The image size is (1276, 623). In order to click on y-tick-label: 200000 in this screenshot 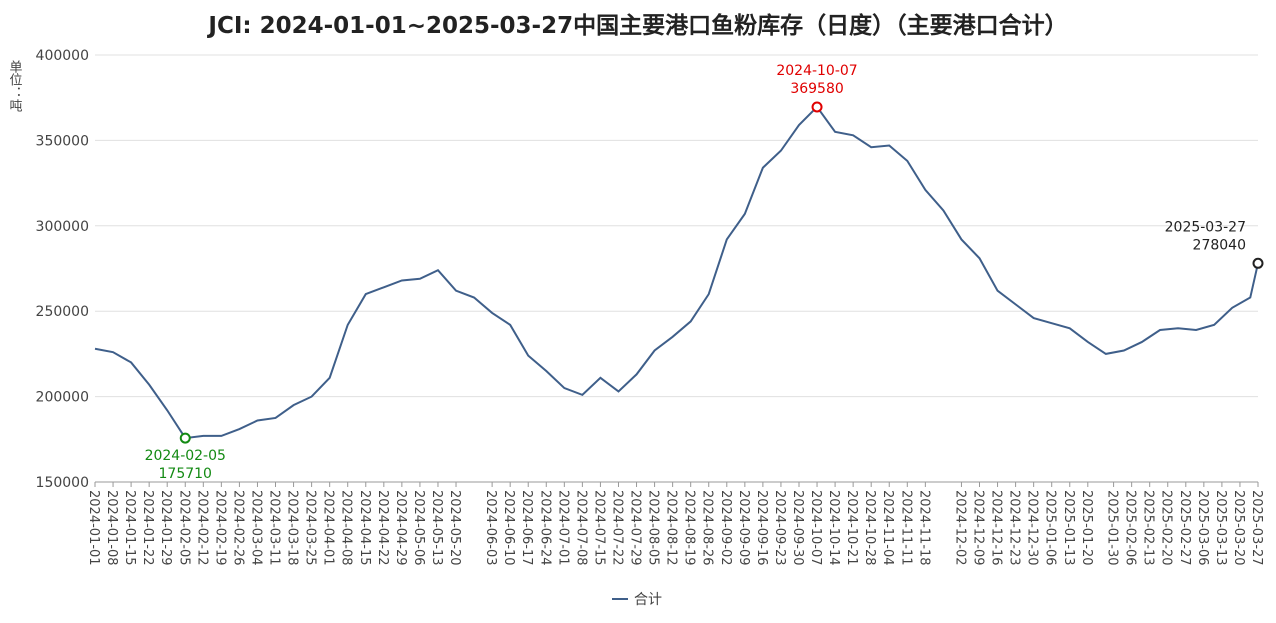, I will do `click(62, 398)`.